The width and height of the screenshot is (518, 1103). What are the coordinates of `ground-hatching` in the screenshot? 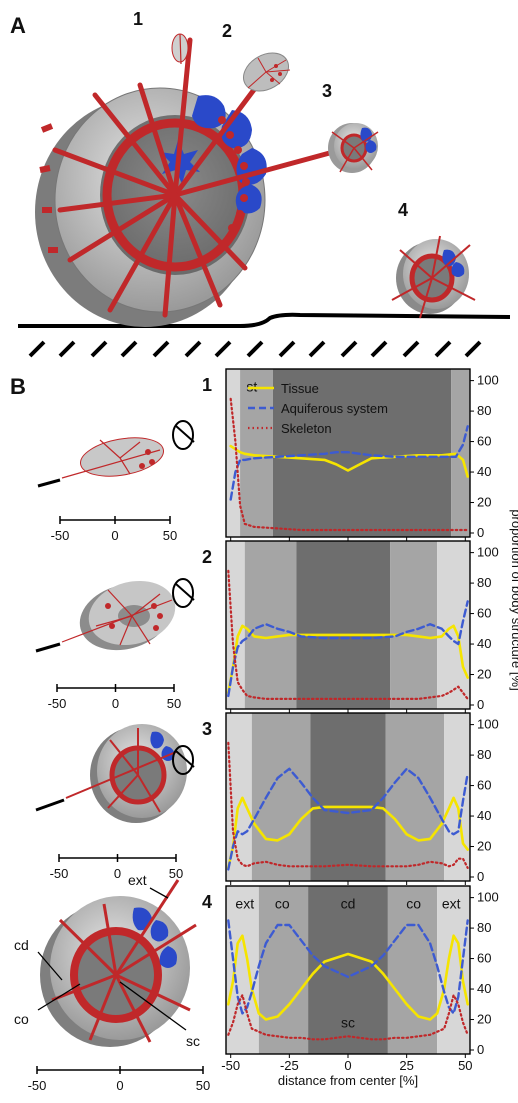 It's located at (255, 349).